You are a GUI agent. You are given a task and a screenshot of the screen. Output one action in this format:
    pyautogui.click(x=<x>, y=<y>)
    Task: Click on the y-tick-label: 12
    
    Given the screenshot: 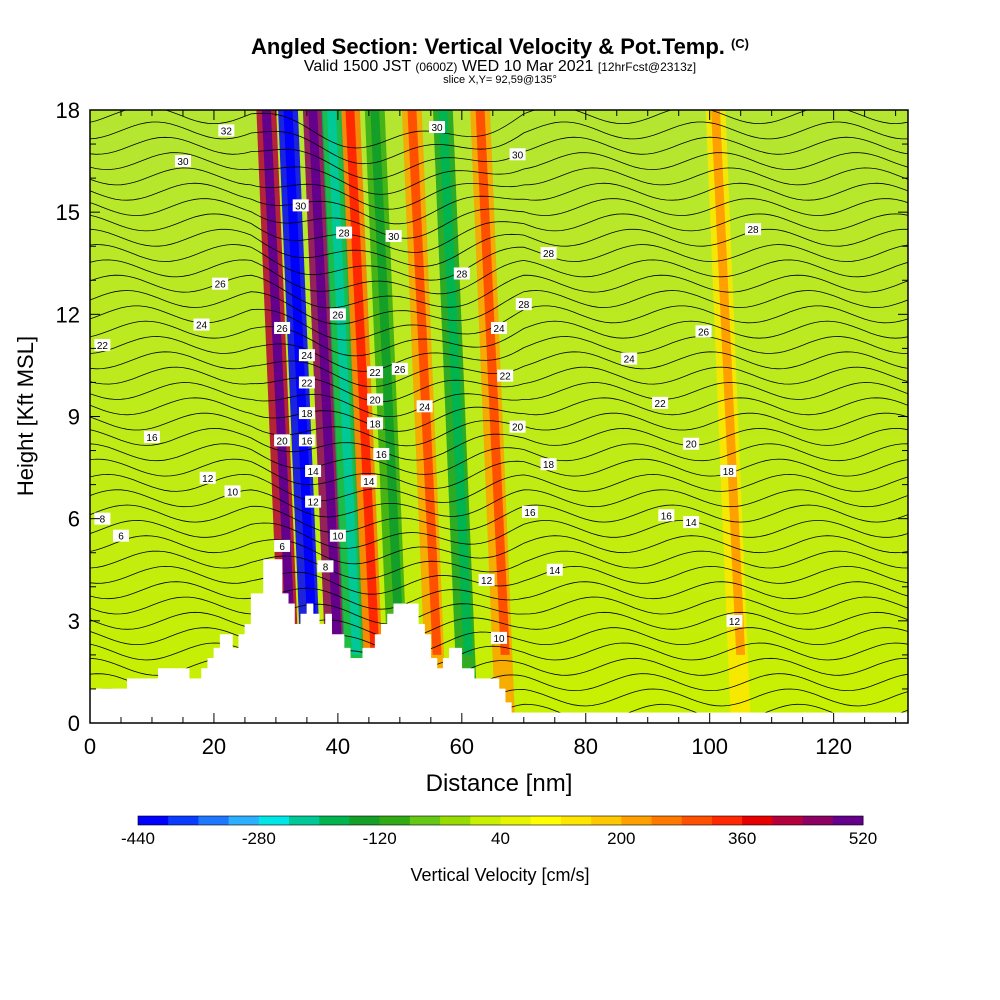 What is the action you would take?
    pyautogui.click(x=68, y=314)
    